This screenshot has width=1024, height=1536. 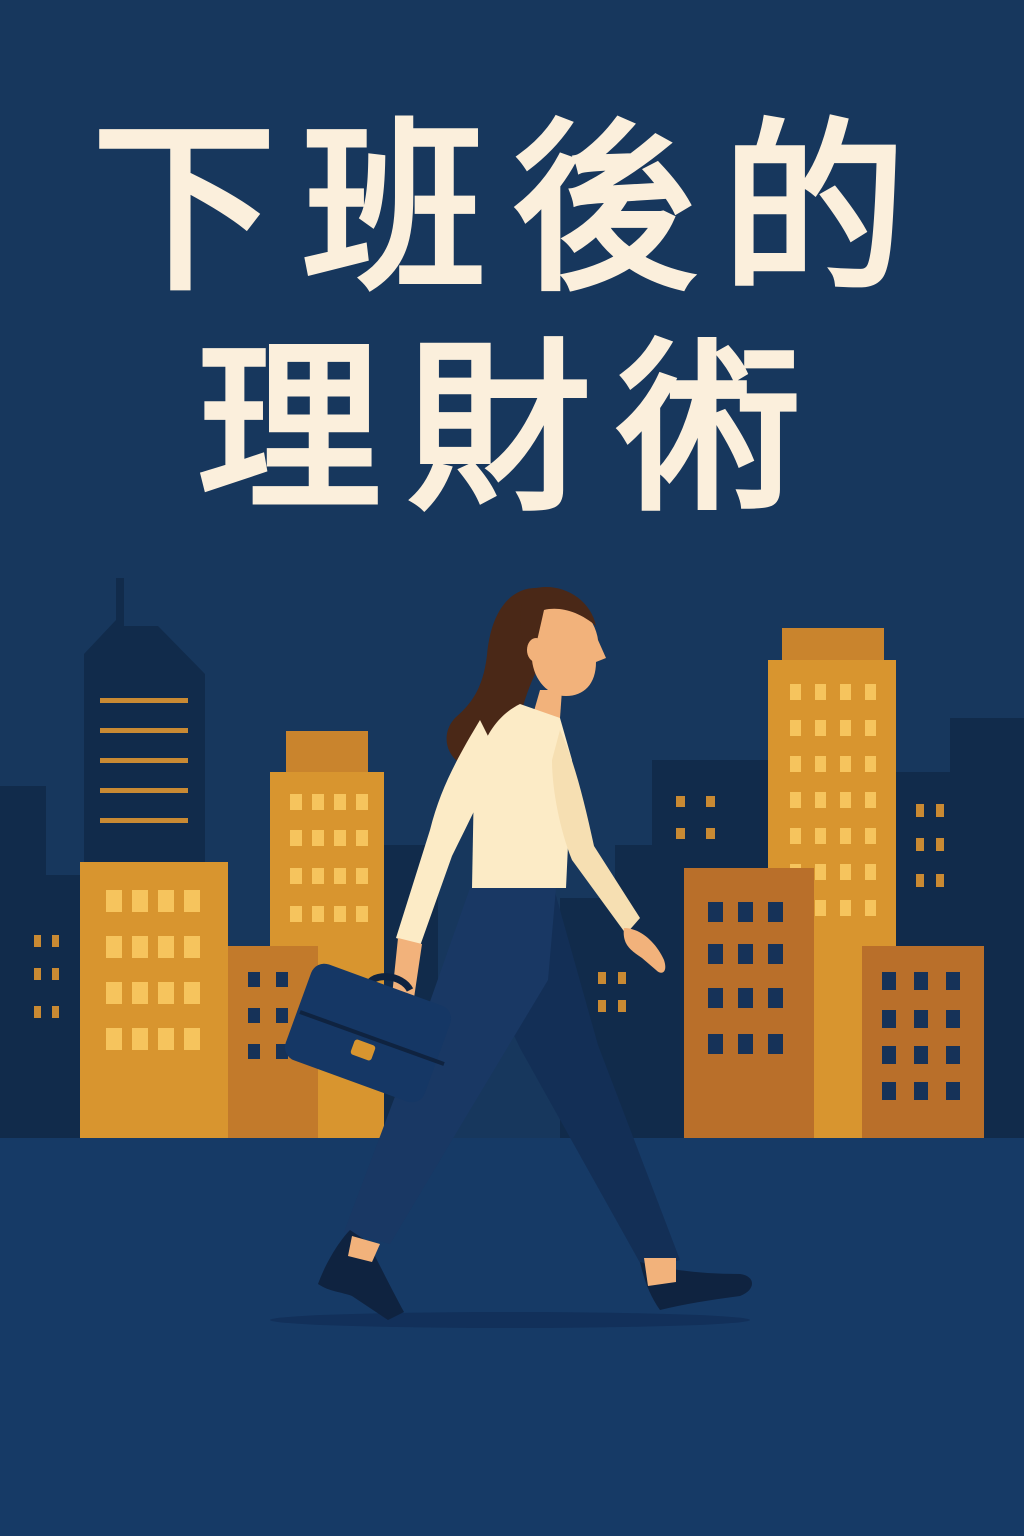 I want to click on briefcase-icon, so click(x=368, y=1033).